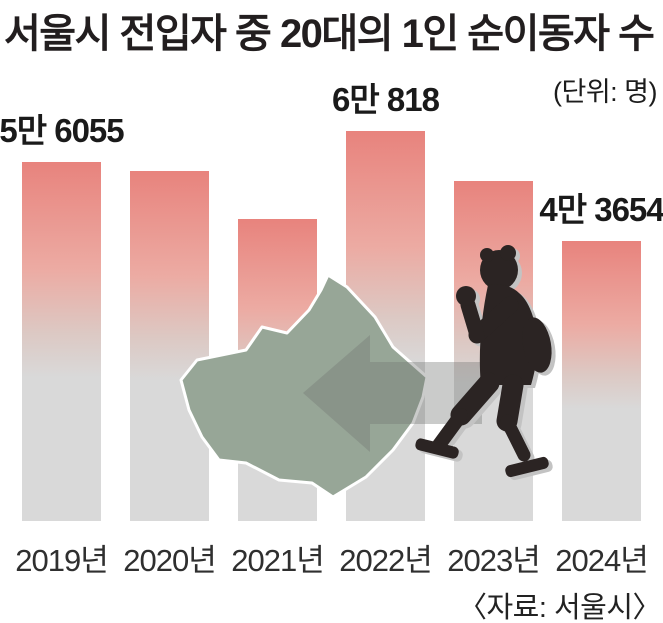 This screenshot has width=663, height=623. I want to click on bar-2020, so click(169, 346).